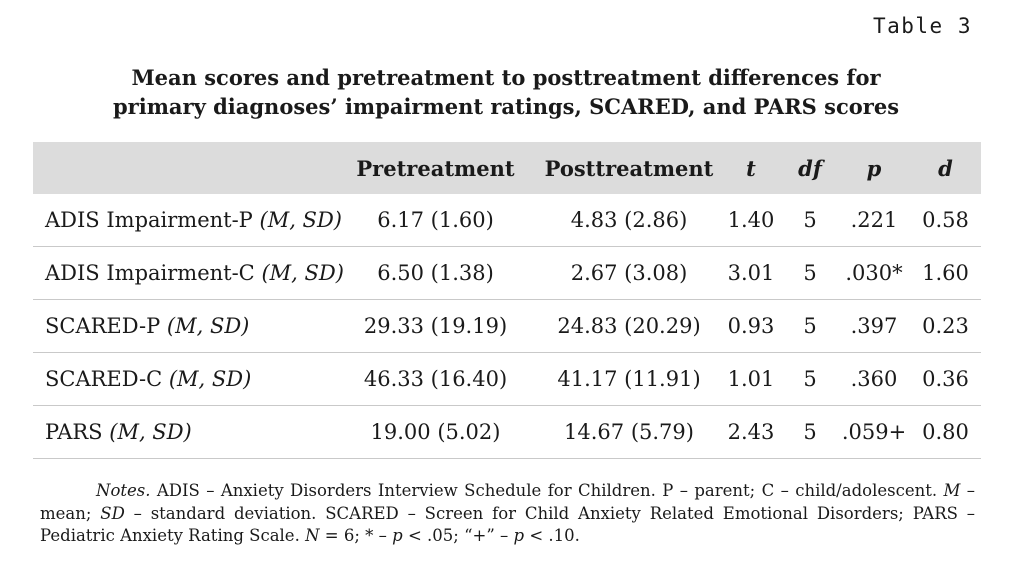 This screenshot has height=570, width=1012. Describe the element at coordinates (874, 326) in the screenshot. I see `cell-p: .397` at that location.